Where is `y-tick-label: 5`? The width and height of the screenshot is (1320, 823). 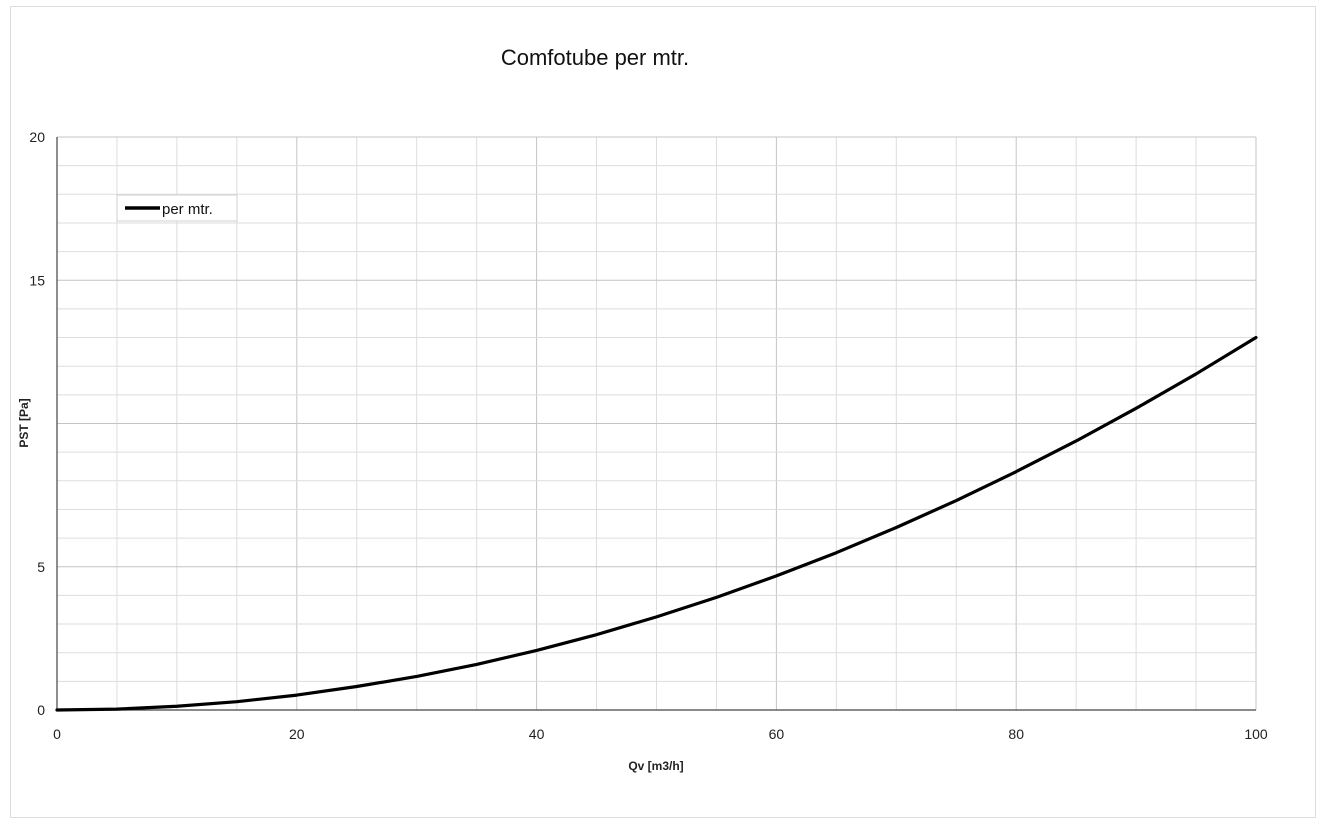 y-tick-label: 5 is located at coordinates (41, 567).